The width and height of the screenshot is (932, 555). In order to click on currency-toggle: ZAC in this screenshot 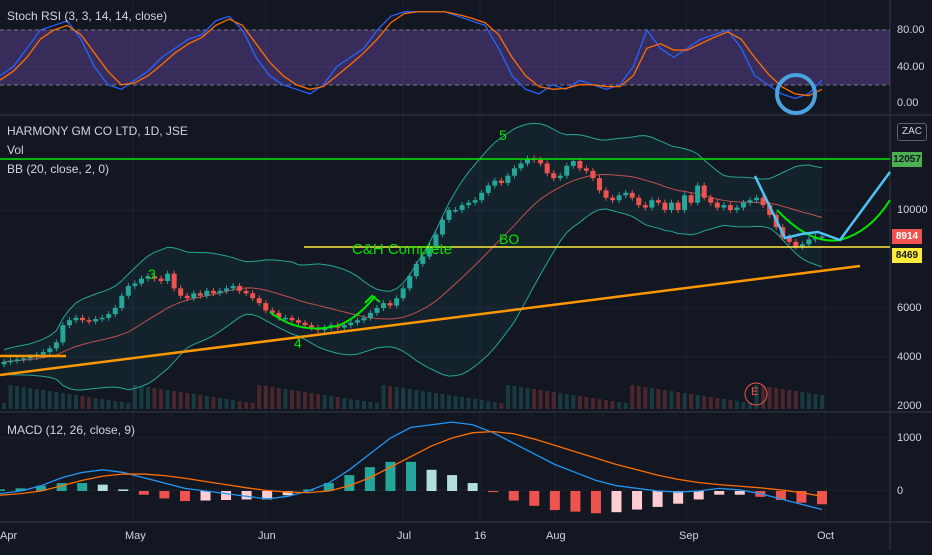, I will do `click(912, 132)`.